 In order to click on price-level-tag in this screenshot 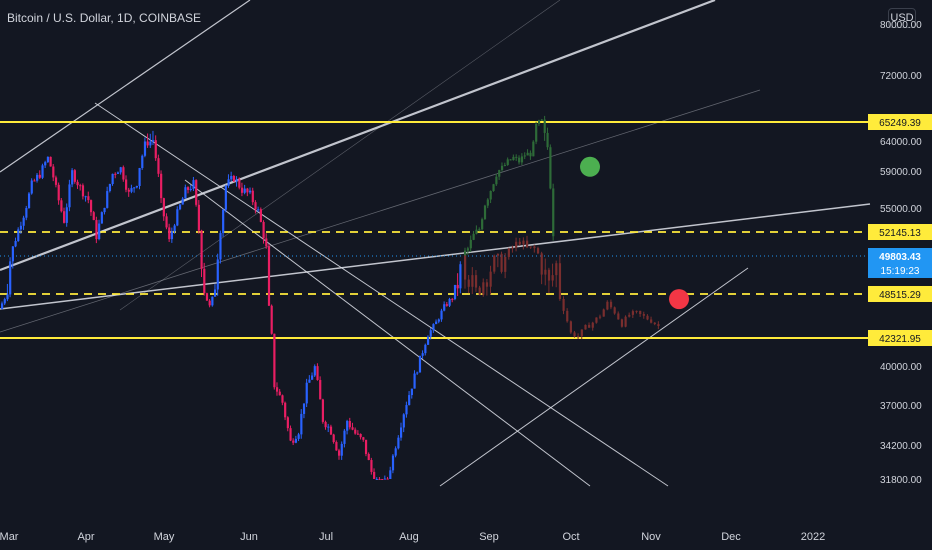, I will do `click(900, 121)`.